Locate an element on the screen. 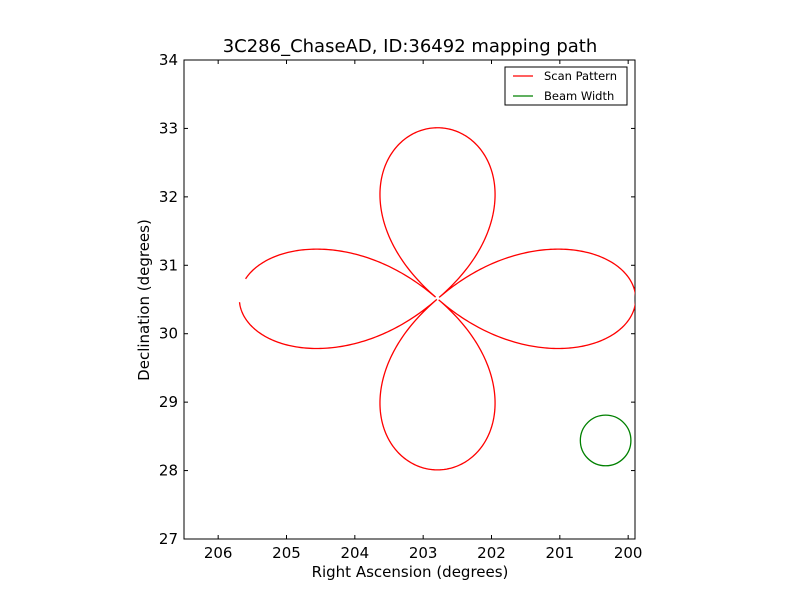 Image resolution: width=800 pixels, height=605 pixels. x-tick-label: 204 is located at coordinates (355, 553).